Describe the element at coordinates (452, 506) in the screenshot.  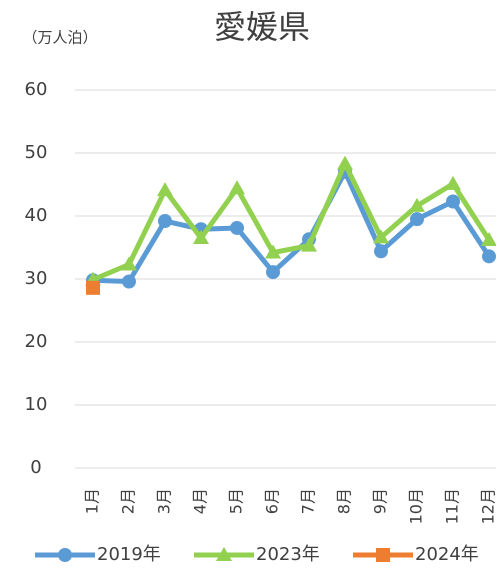
I see `x-tick-label: 11月` at that location.